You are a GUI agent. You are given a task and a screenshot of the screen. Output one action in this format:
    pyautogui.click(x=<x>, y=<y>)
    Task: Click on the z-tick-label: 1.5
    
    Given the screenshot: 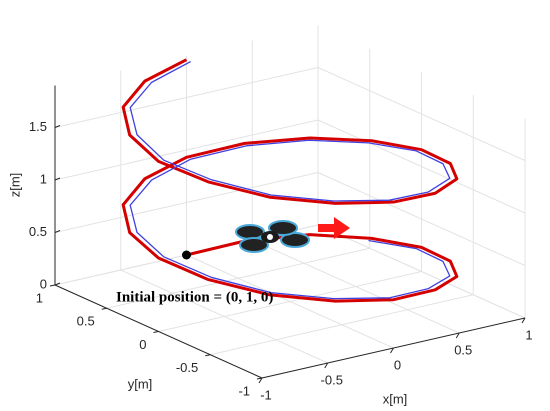 What is the action you would take?
    pyautogui.click(x=38, y=126)
    